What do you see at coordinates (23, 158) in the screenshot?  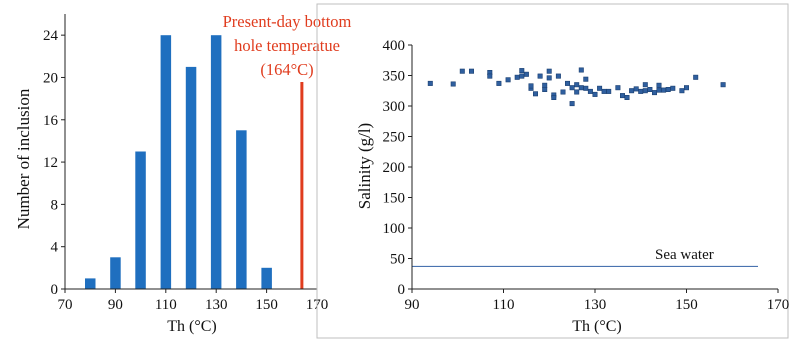 I see `histogram-y-axis-label: Number of inclusion` at bounding box center [23, 158].